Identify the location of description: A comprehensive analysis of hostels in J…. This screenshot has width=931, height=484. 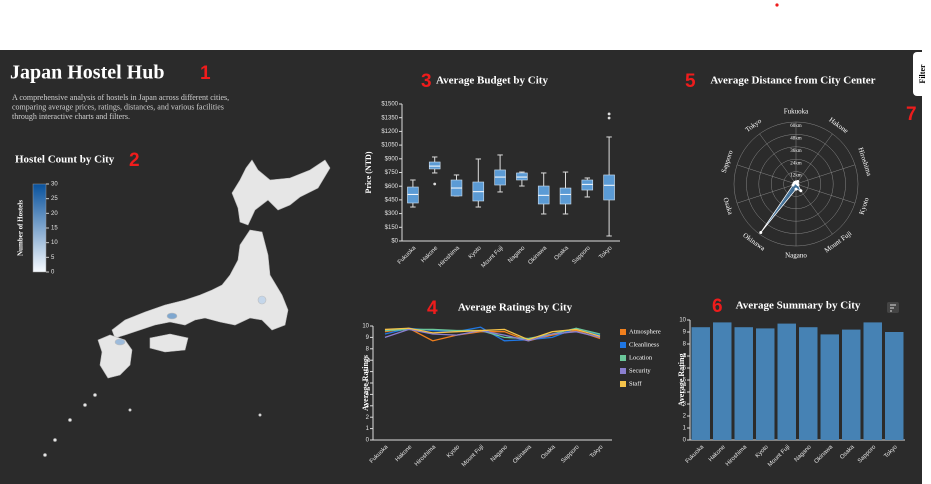
(120, 107).